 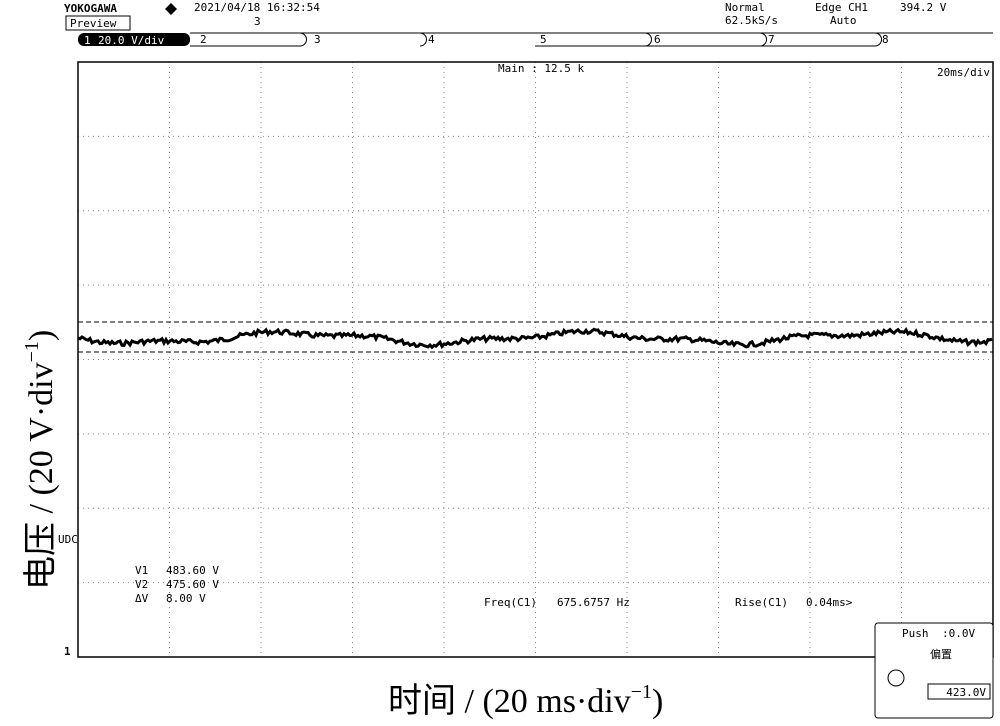 What do you see at coordinates (90, 8) in the screenshot?
I see `brand: YOKOGAWA` at bounding box center [90, 8].